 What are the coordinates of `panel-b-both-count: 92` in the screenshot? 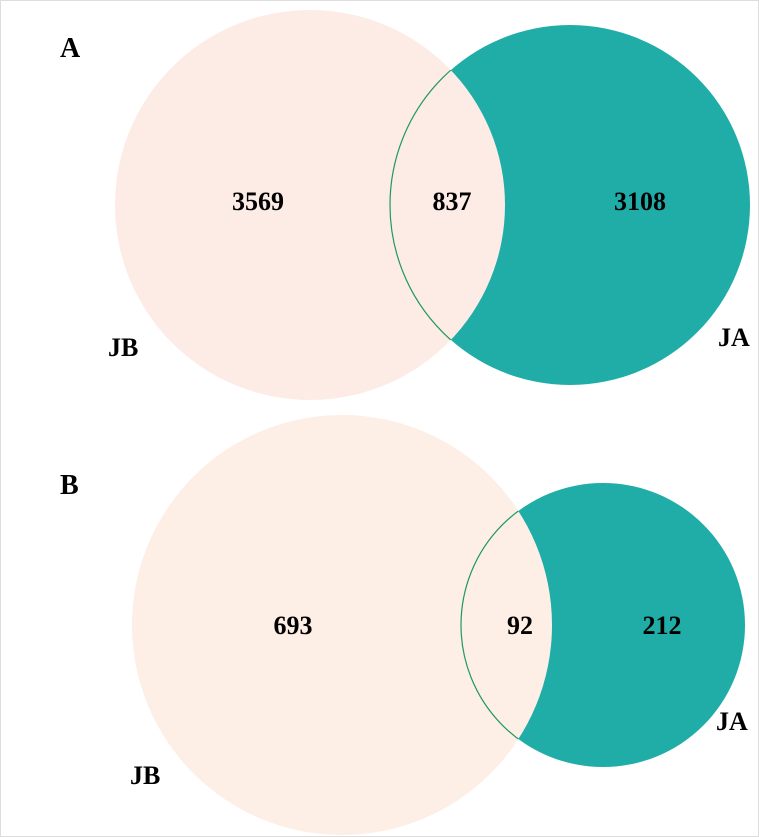 It's located at (520, 625).